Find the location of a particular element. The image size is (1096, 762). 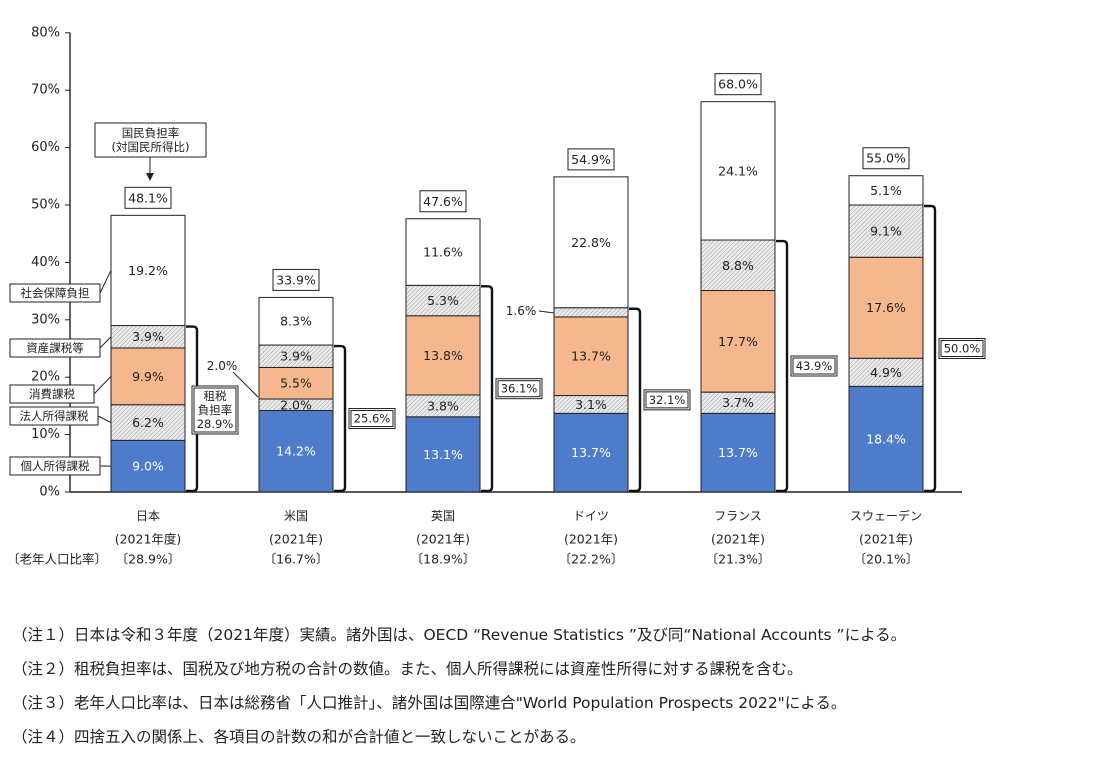

bar-1-consumption is located at coordinates (296, 383).